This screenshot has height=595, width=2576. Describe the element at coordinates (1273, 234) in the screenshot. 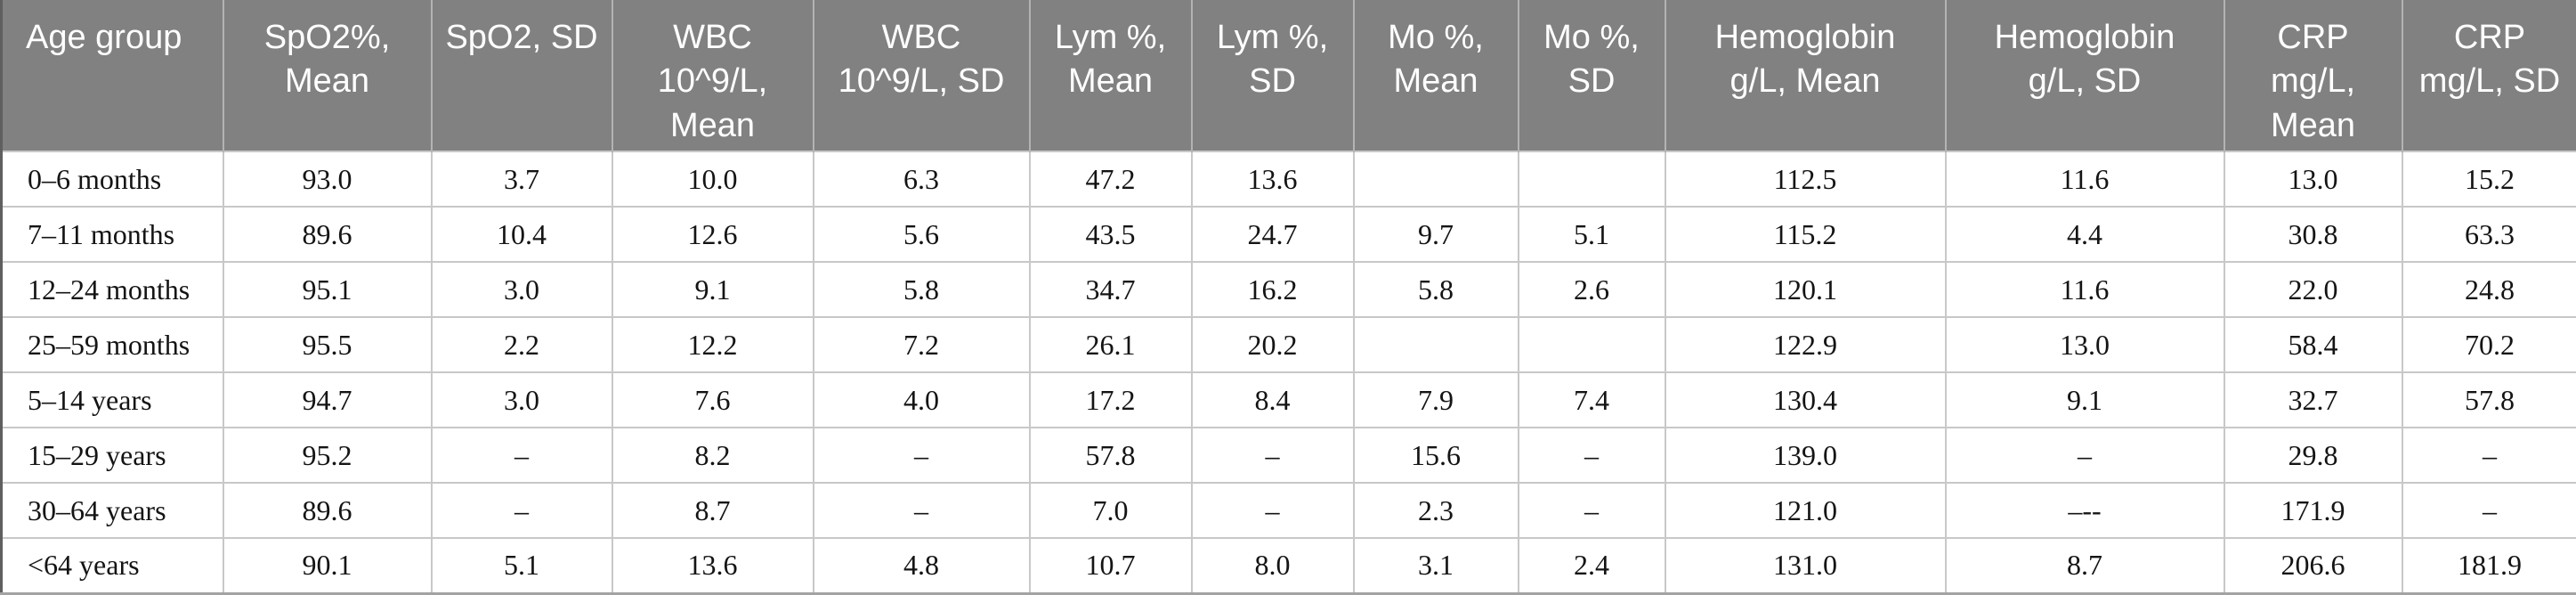

I see `cell: 24.7` at that location.